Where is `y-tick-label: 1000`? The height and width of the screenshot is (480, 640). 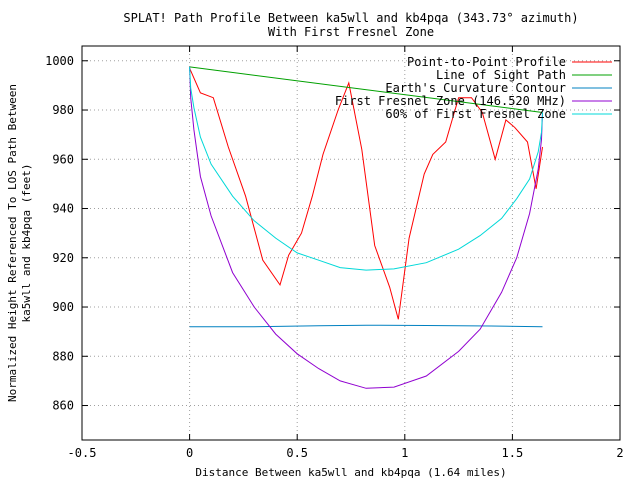
y-tick-label: 1000 is located at coordinates (59, 61).